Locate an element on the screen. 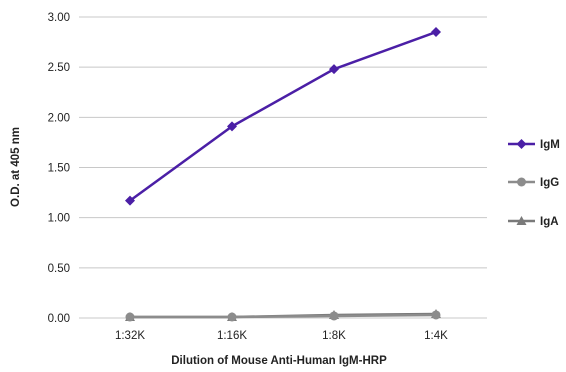 The image size is (566, 372). legend-item-iga: IgA is located at coordinates (533, 222).